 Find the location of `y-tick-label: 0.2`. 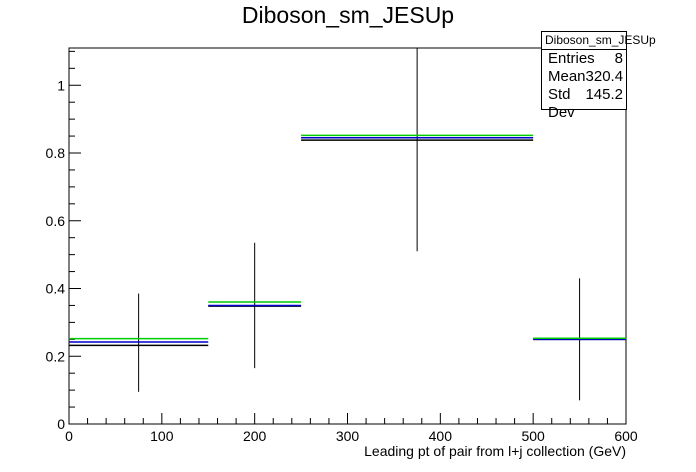

y-tick-label: 0.2 is located at coordinates (56, 356).